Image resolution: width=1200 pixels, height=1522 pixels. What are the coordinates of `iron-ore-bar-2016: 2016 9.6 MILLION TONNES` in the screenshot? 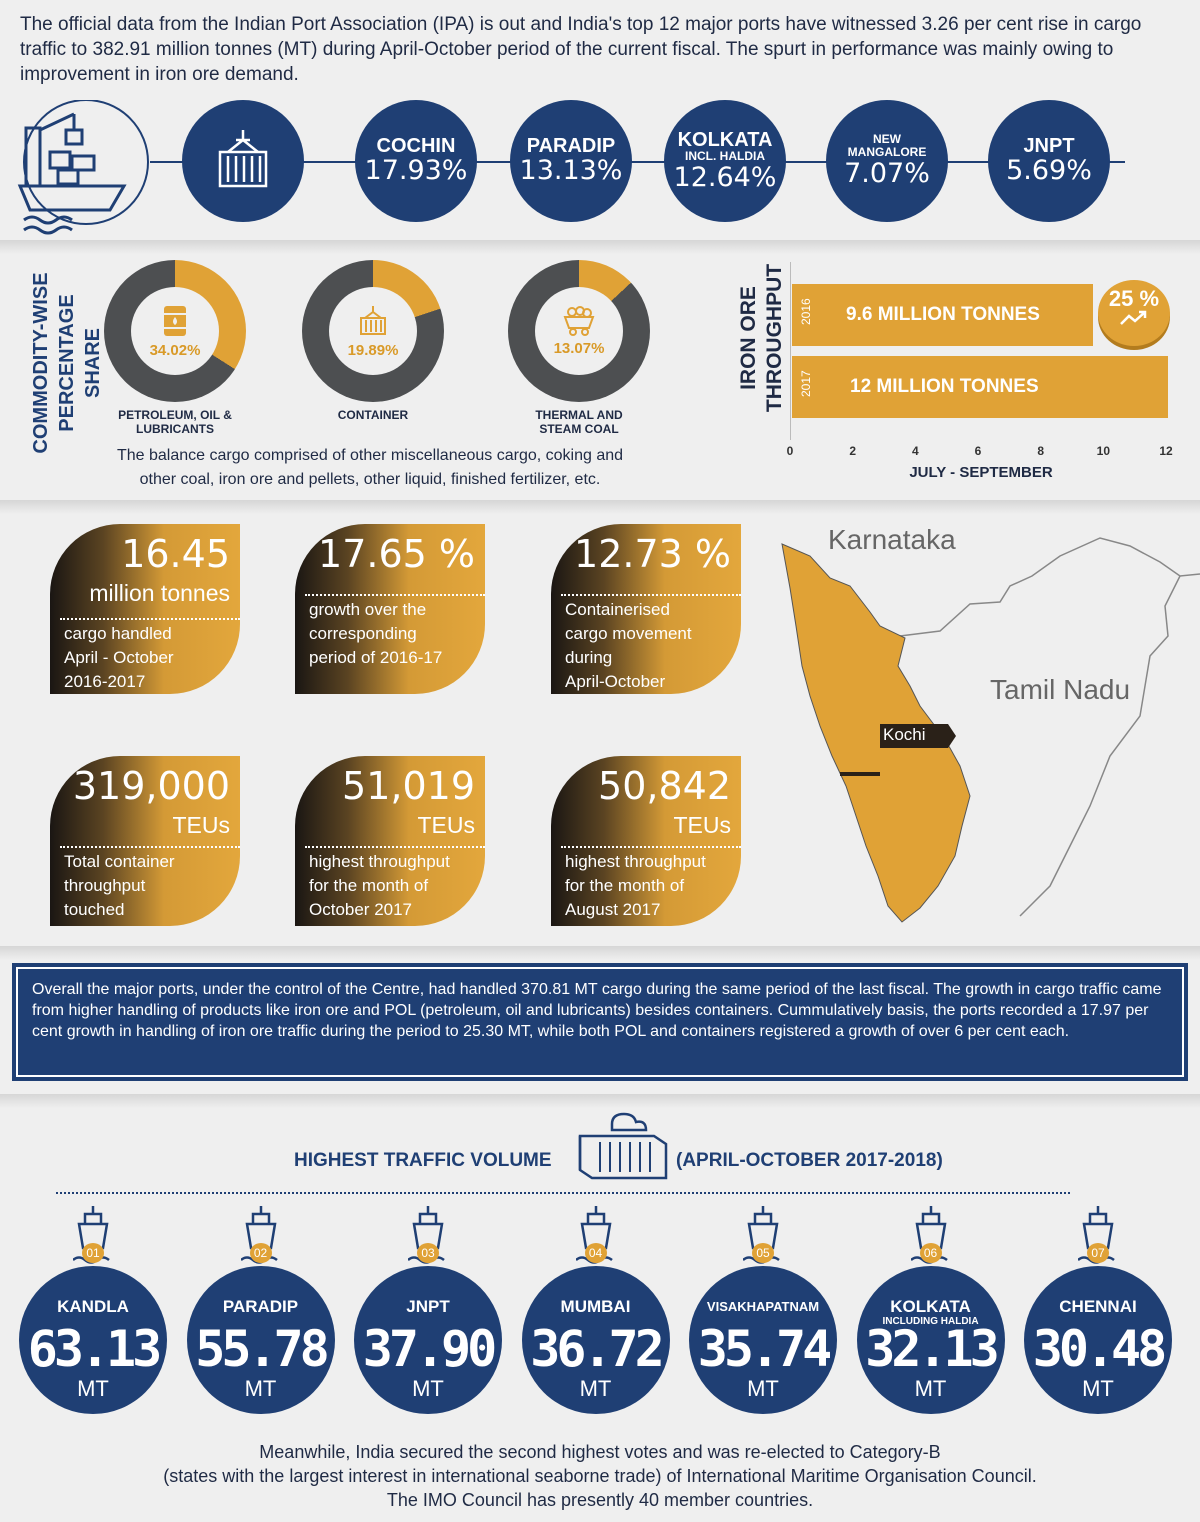 It's located at (942, 315).